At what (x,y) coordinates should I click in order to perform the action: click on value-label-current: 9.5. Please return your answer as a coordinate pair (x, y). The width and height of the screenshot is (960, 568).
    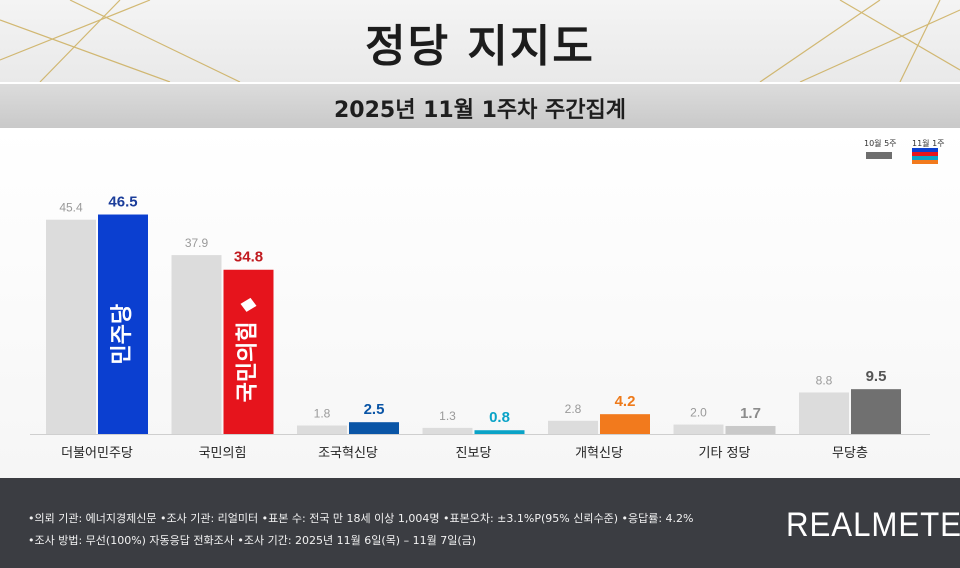
    Looking at the image, I should click on (876, 376).